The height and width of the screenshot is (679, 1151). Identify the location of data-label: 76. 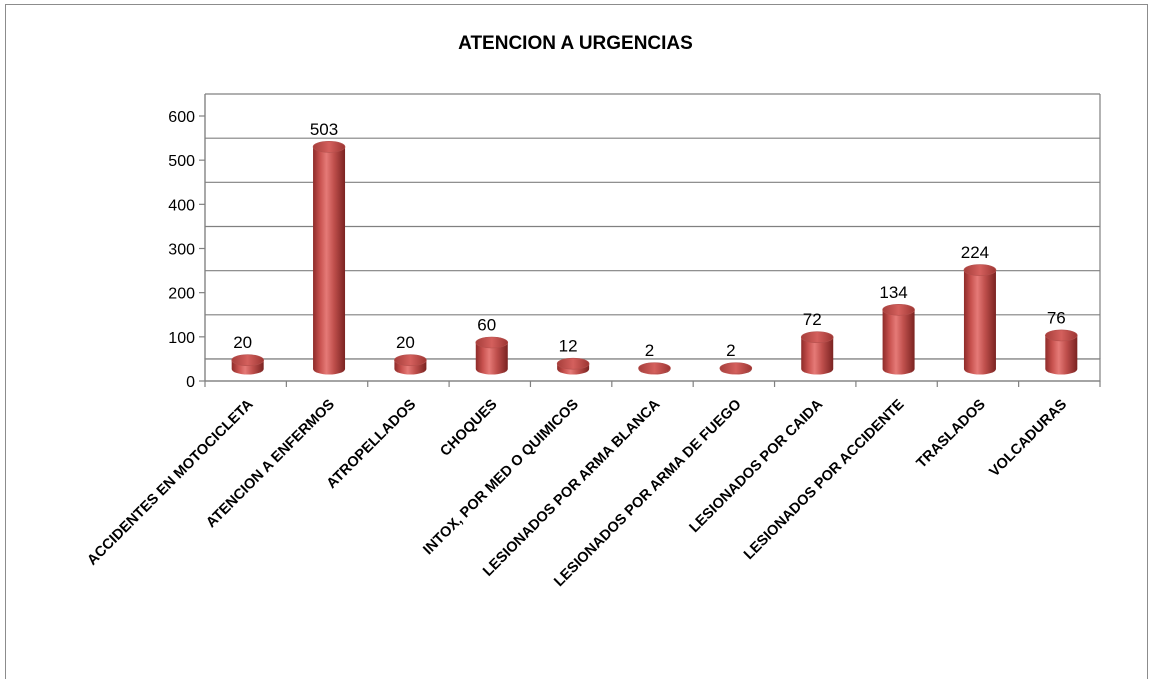
(1056, 317).